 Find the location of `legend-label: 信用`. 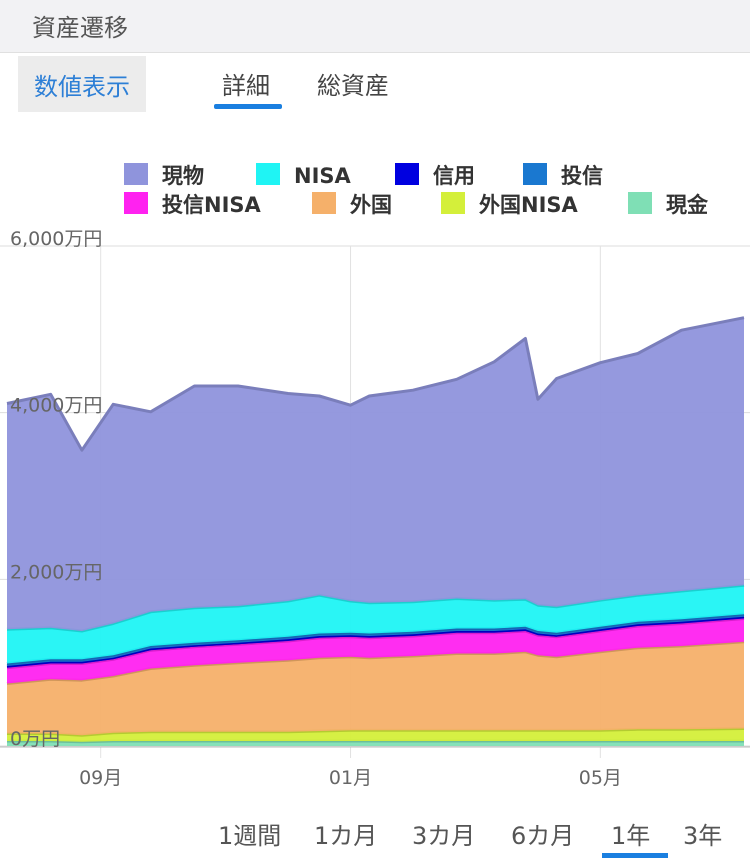

legend-label: 信用 is located at coordinates (454, 176).